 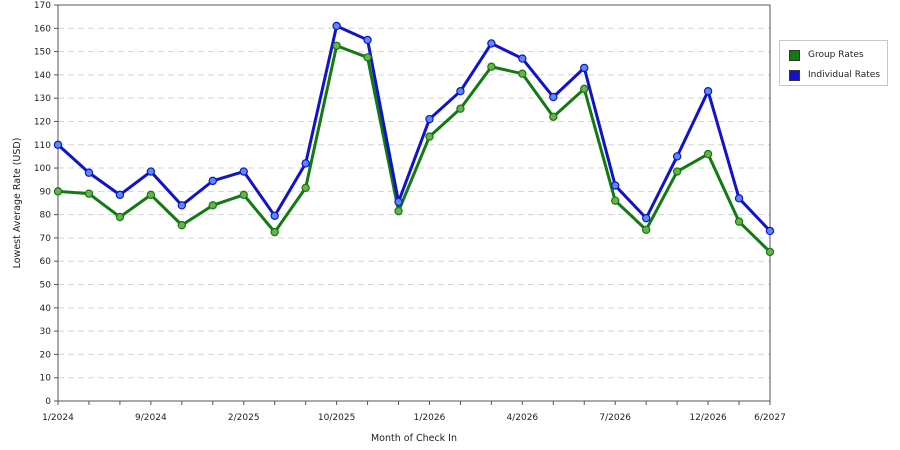 What do you see at coordinates (46, 239) in the screenshot?
I see `y-tick-label: 70` at bounding box center [46, 239].